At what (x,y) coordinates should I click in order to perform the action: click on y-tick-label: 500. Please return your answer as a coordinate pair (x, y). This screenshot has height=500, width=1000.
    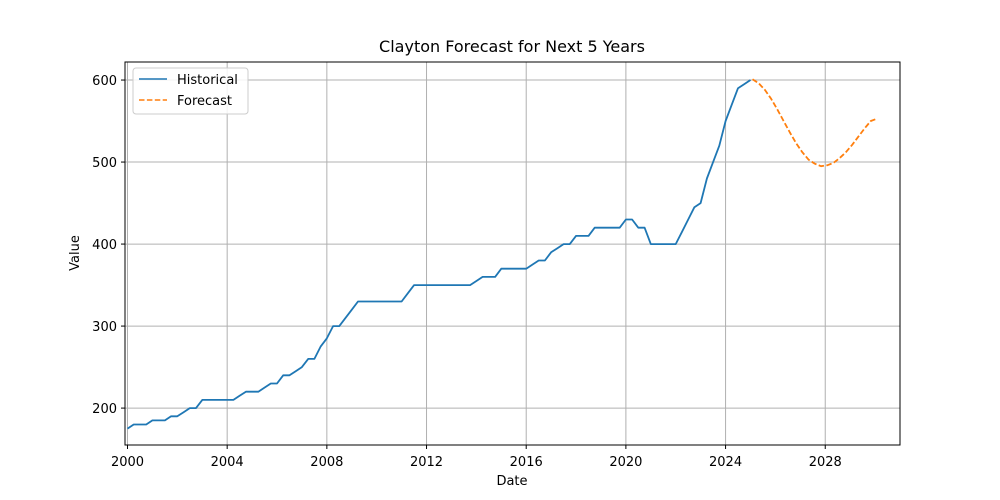
    Looking at the image, I should click on (104, 163).